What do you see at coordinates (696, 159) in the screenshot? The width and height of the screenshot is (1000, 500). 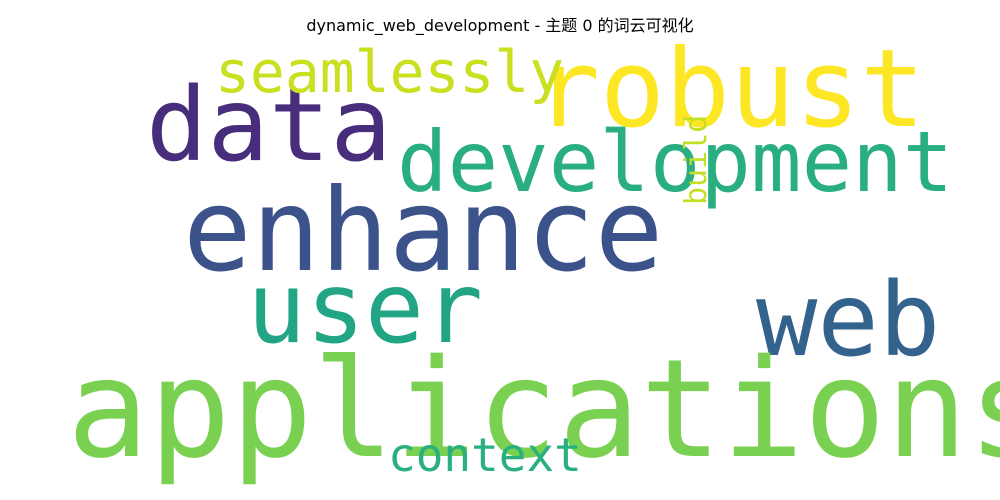 I see `word-build: build` at bounding box center [696, 159].